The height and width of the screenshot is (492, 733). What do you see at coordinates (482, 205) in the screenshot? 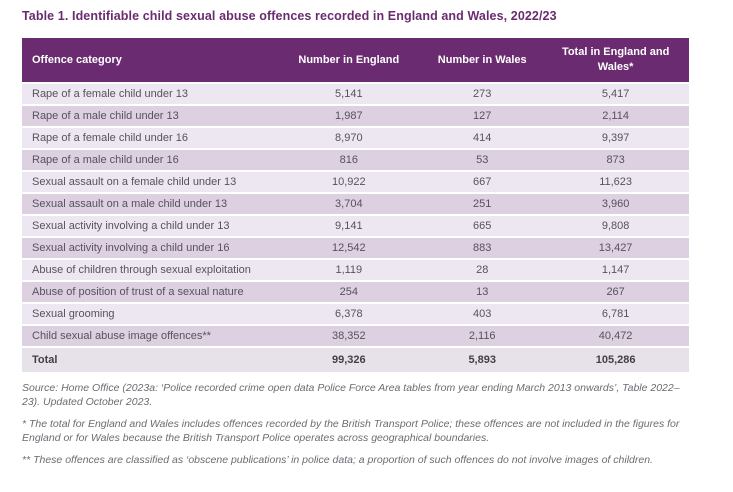
I see `wales-value-cell: 251` at bounding box center [482, 205].